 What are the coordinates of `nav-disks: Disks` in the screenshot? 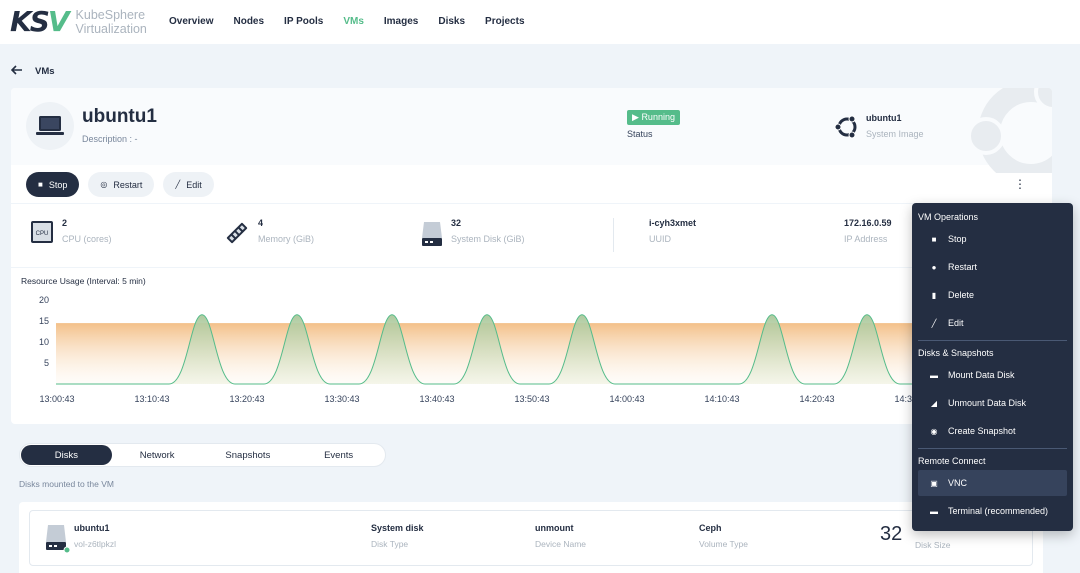 It's located at (452, 21).